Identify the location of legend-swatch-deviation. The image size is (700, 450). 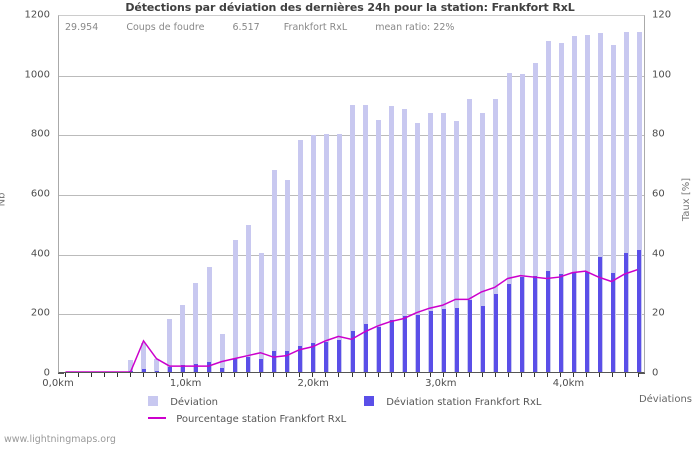
(153, 401).